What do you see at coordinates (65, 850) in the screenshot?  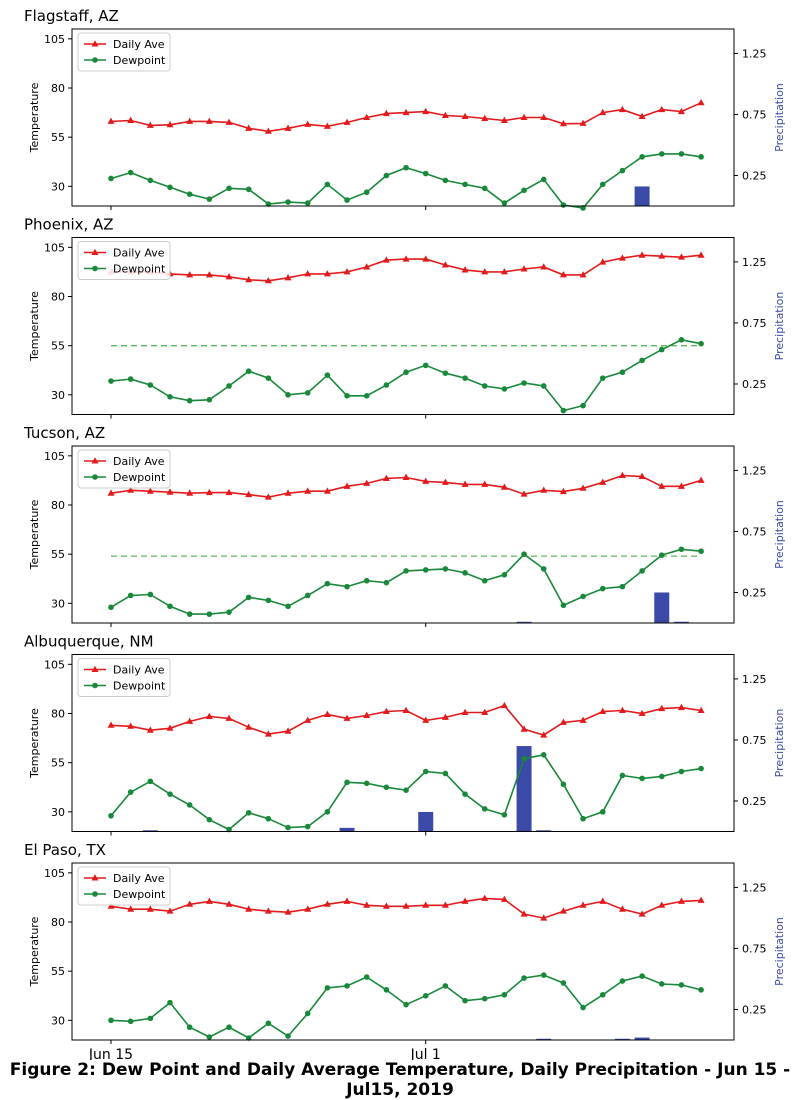 I see `panel-title: El Paso, TX` at bounding box center [65, 850].